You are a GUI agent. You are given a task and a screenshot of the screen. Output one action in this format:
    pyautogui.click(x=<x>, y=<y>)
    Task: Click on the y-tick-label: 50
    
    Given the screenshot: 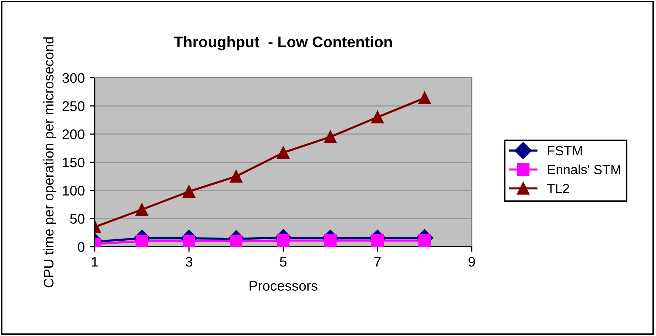 What is the action you would take?
    pyautogui.click(x=77, y=219)
    